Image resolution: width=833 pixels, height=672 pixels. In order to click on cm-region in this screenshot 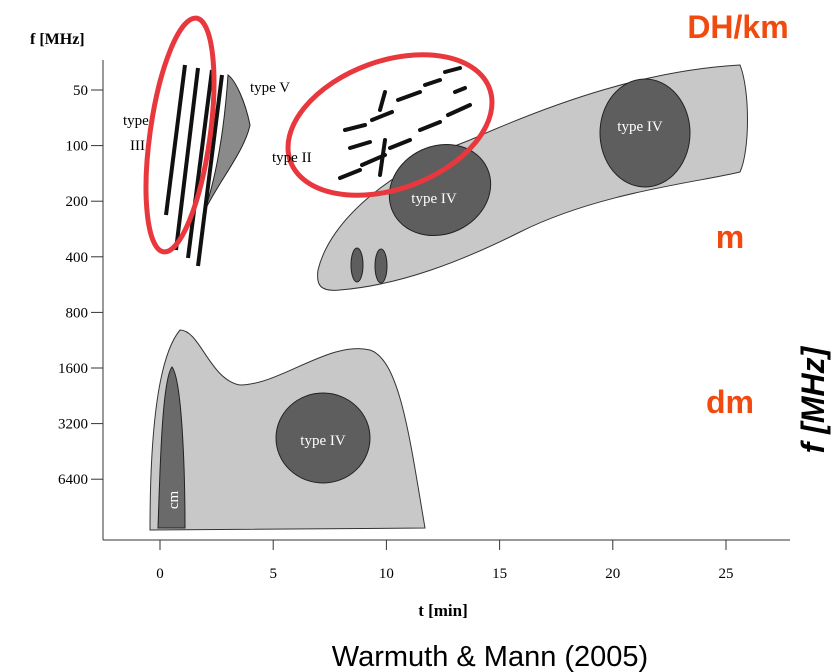, I will do `click(171, 447)`.